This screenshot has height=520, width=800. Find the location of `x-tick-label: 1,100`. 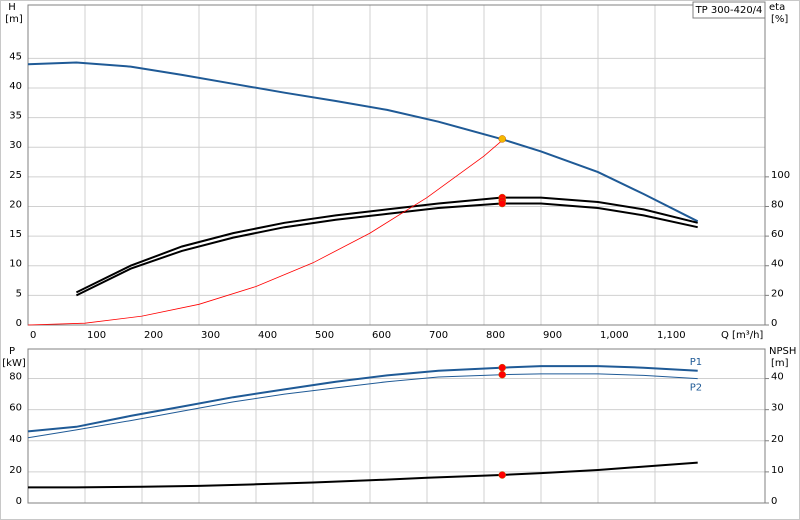

x-tick-label: 1,100 is located at coordinates (671, 335).